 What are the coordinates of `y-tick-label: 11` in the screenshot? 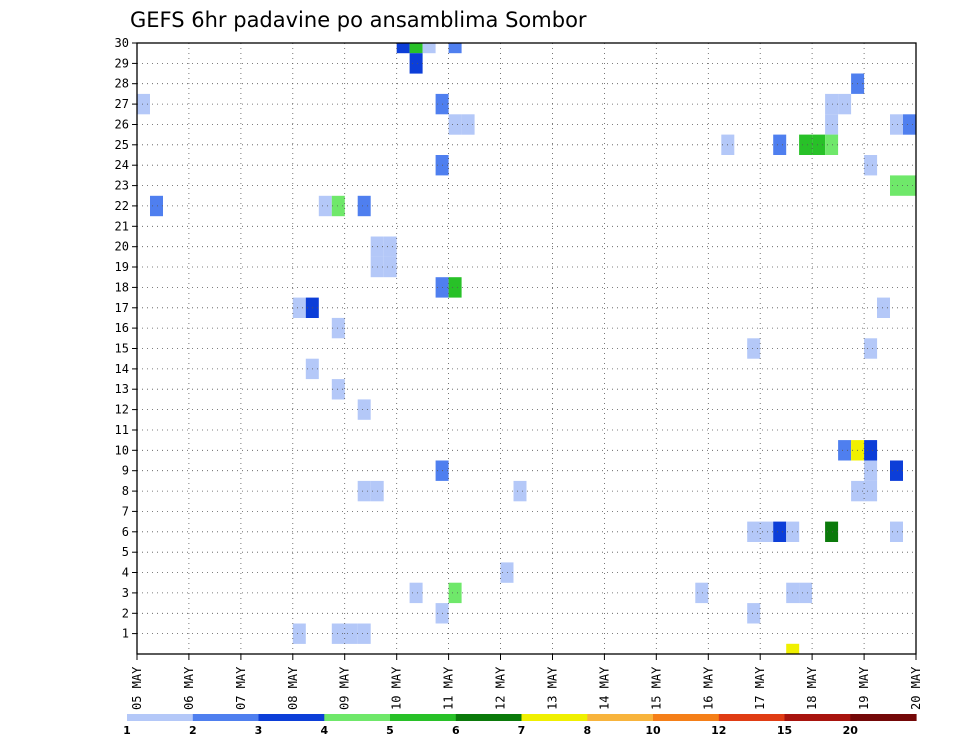 It's located at (122, 430).